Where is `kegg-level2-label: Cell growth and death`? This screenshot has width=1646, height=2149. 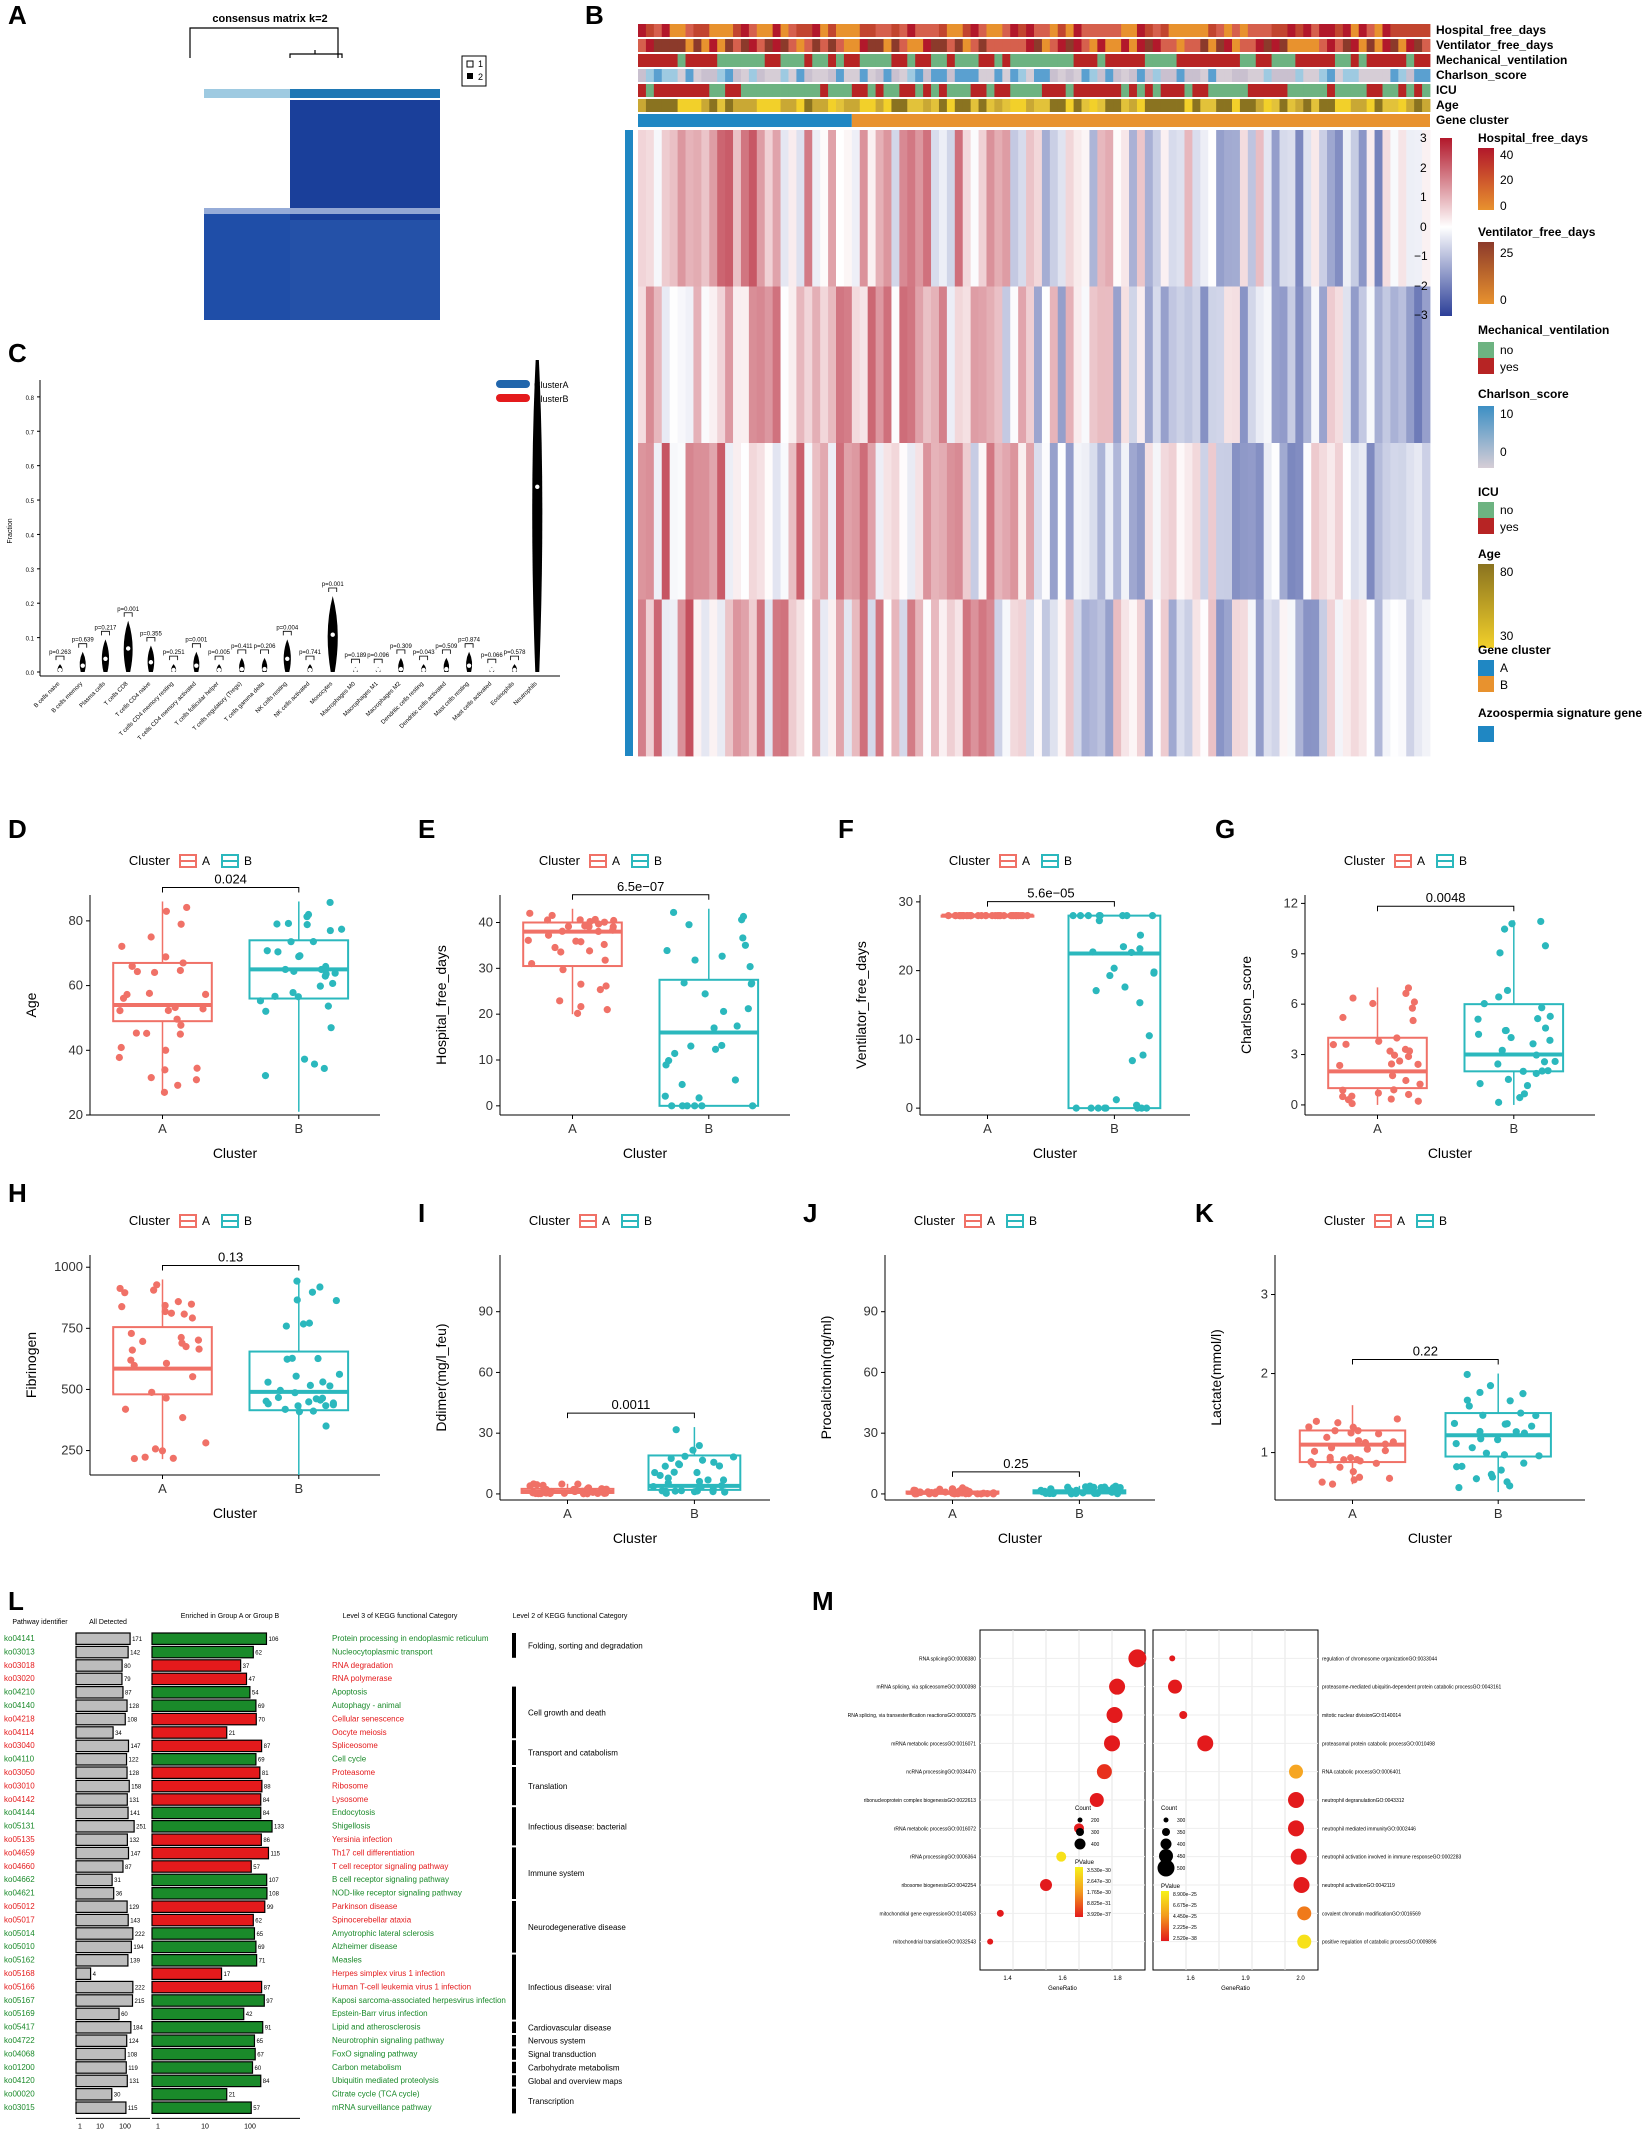
kegg-level2-label: Cell growth and death is located at coordinates (567, 1712).